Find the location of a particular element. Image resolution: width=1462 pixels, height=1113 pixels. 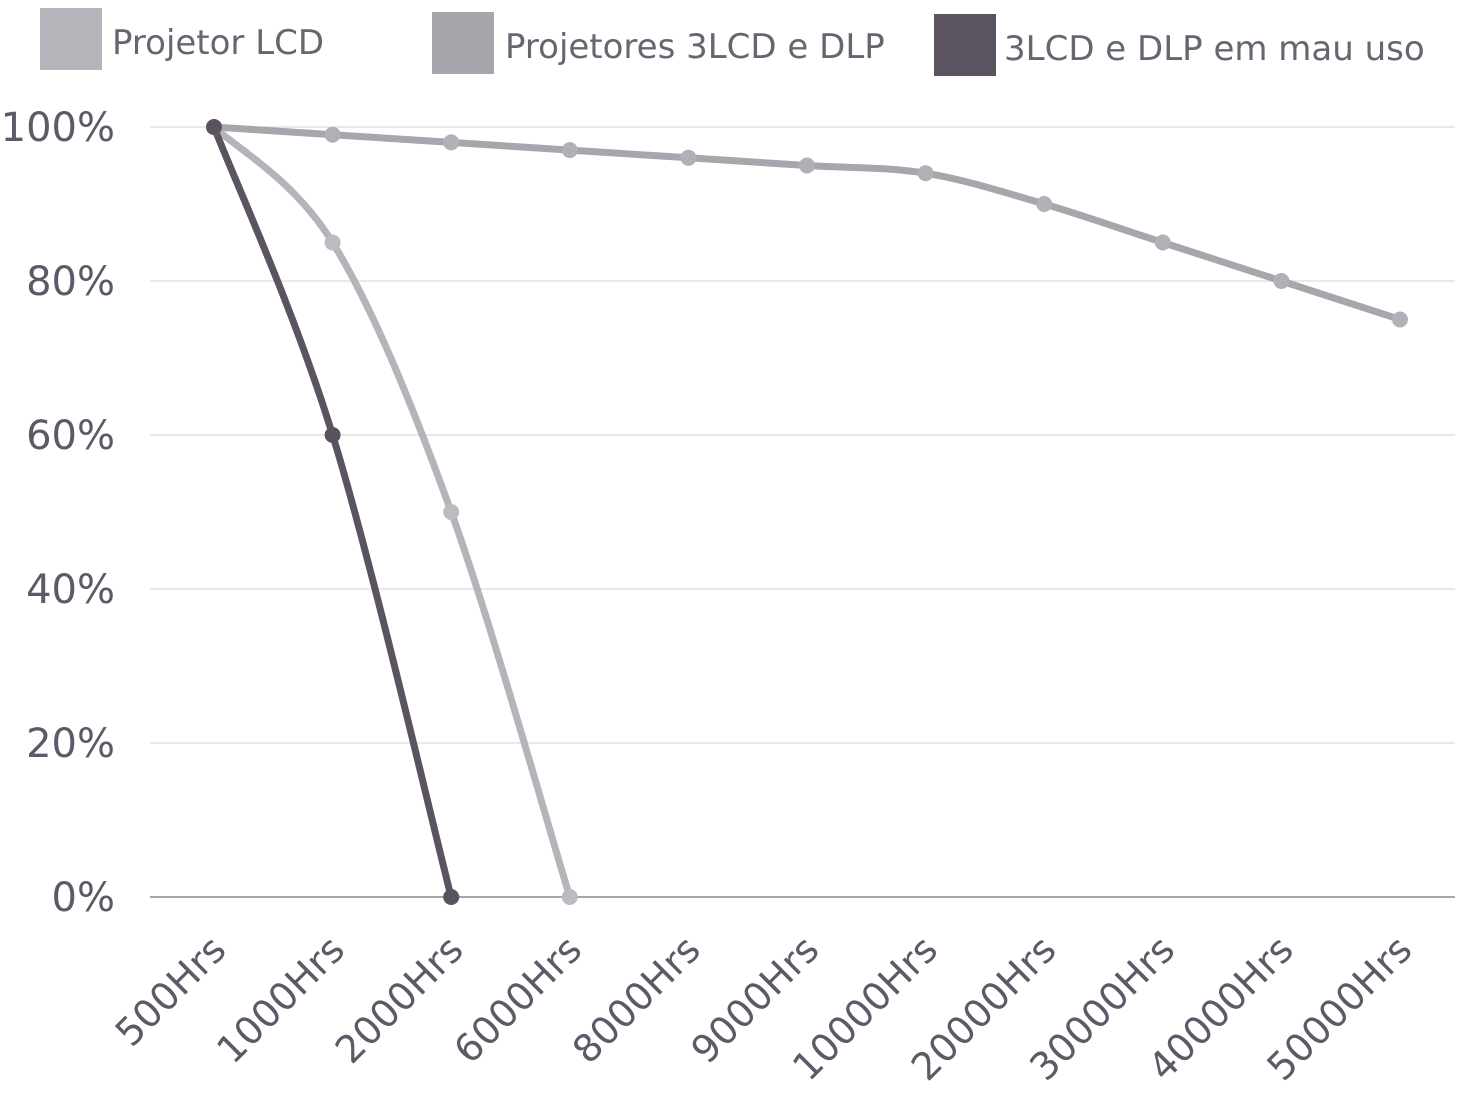

y-tick-label: 40% is located at coordinates (70, 590).